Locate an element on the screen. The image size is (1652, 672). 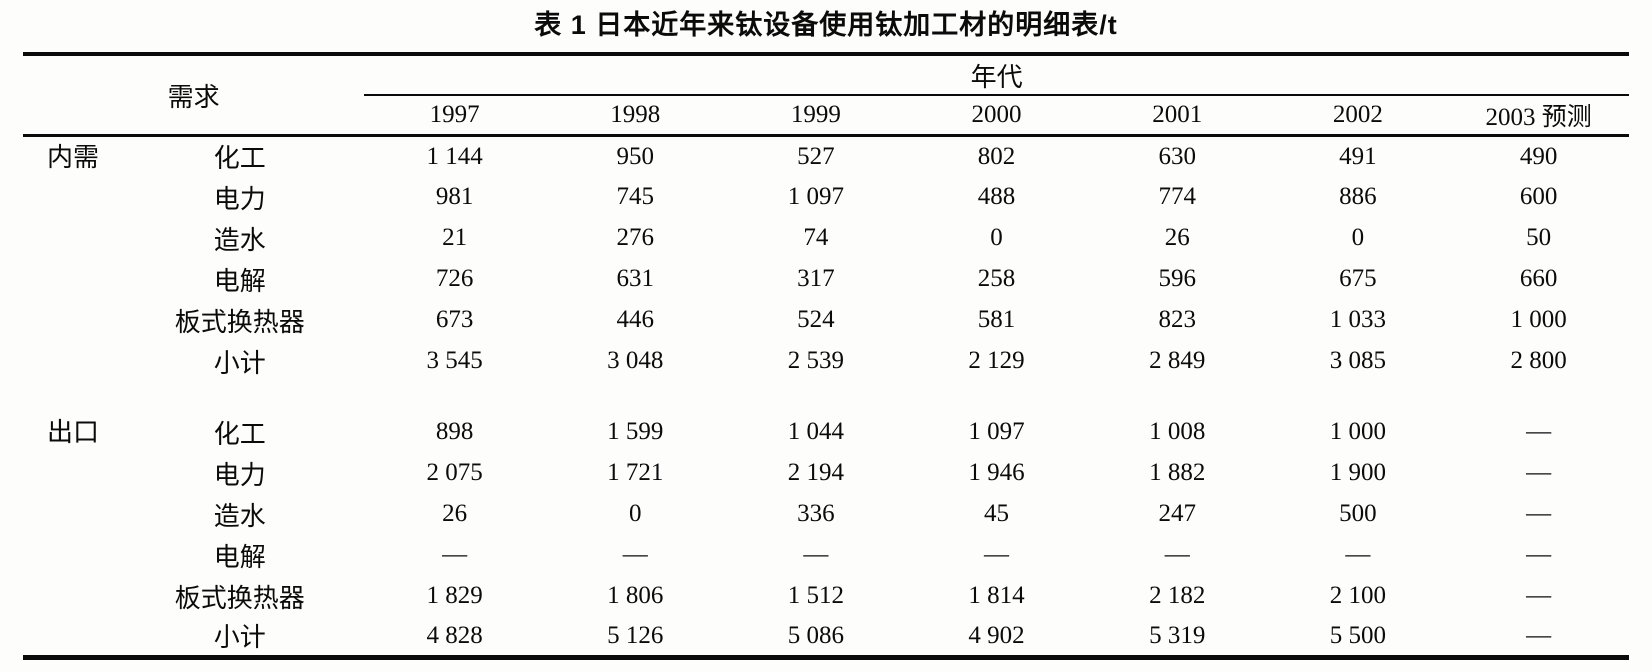
value-cell: 1 008 is located at coordinates (1177, 431).